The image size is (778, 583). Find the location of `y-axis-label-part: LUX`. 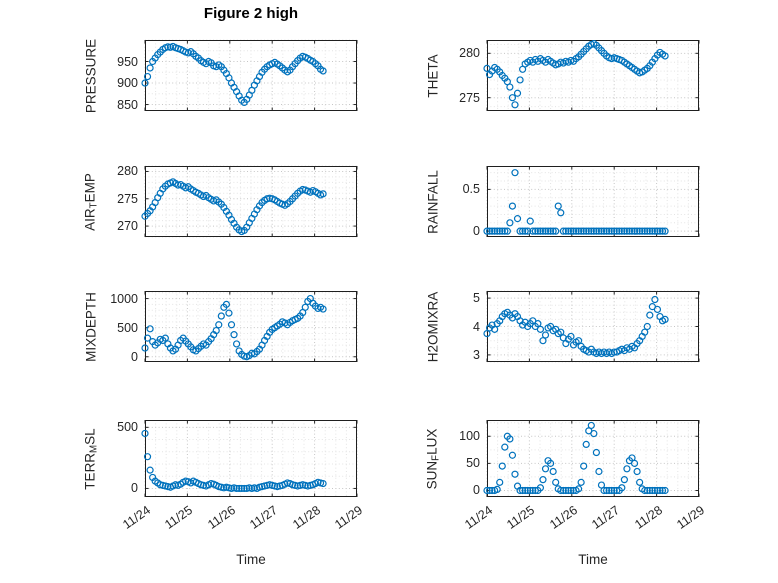

y-axis-label-part: LUX is located at coordinates (432, 441).